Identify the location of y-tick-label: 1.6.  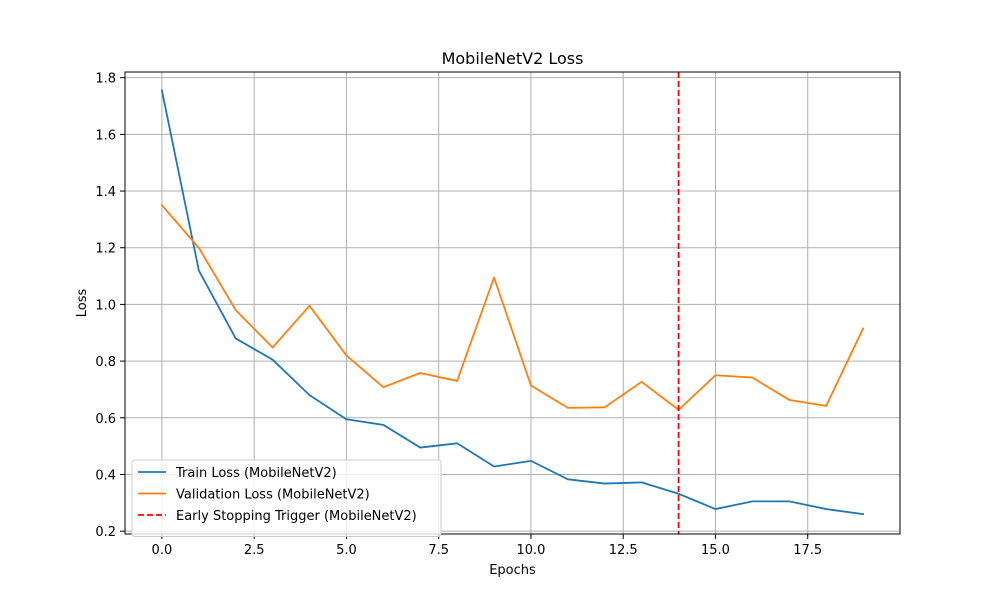
(105, 135).